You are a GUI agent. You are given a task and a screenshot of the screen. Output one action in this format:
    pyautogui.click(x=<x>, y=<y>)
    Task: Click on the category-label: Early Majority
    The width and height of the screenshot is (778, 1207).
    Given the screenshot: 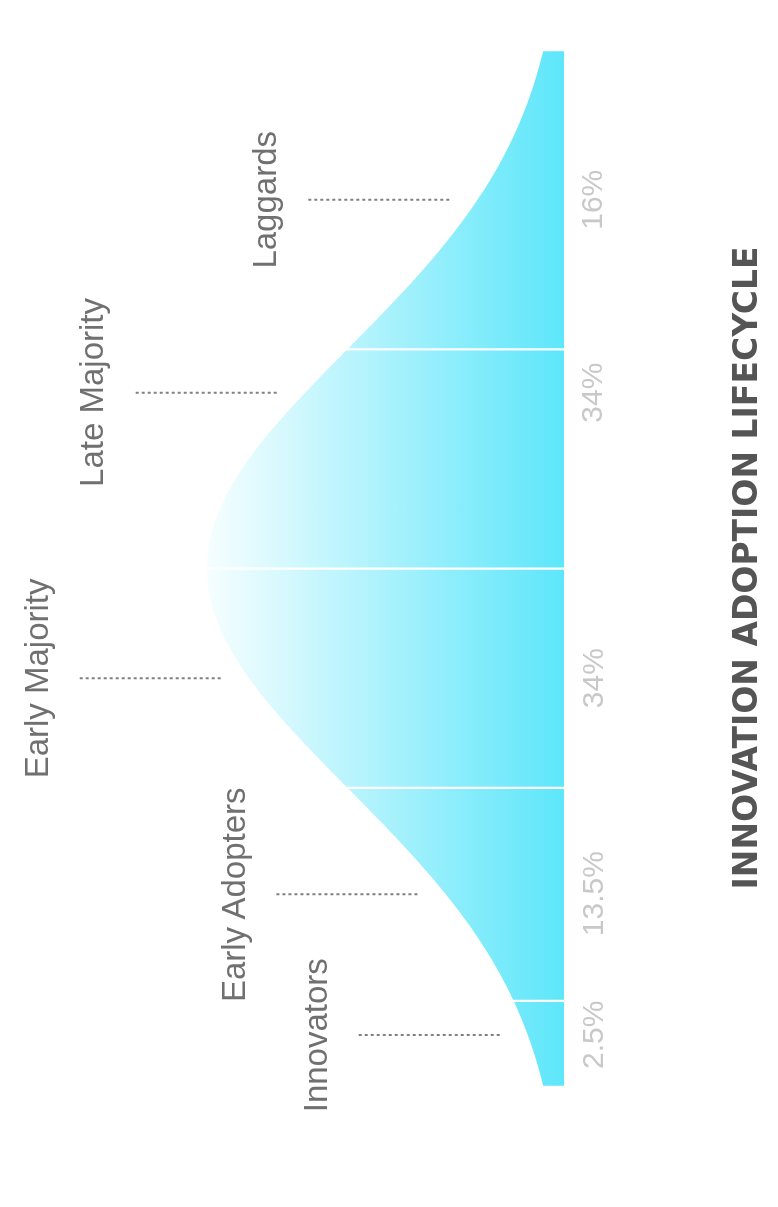 What is the action you would take?
    pyautogui.click(x=37, y=678)
    